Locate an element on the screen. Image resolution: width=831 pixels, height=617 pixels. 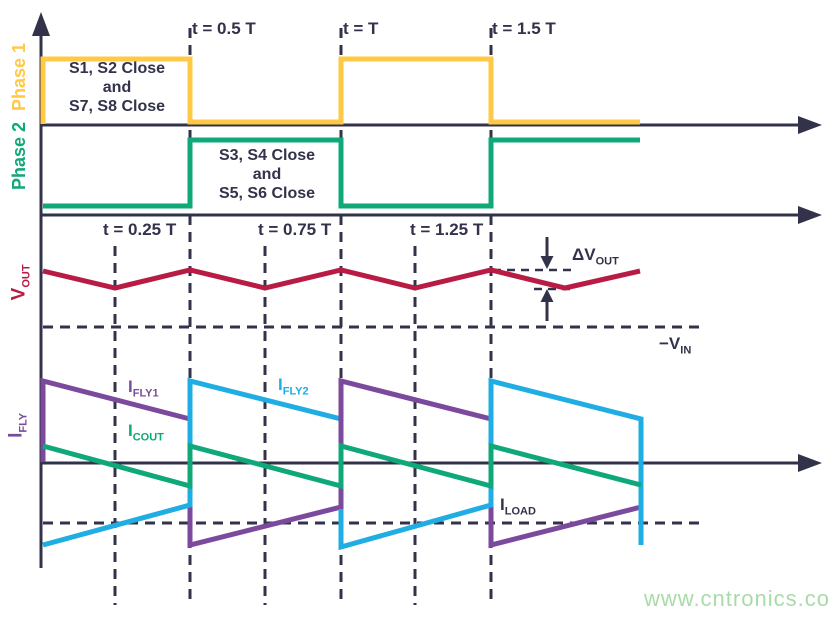
ifly2-label-main: I is located at coordinates (280, 384).